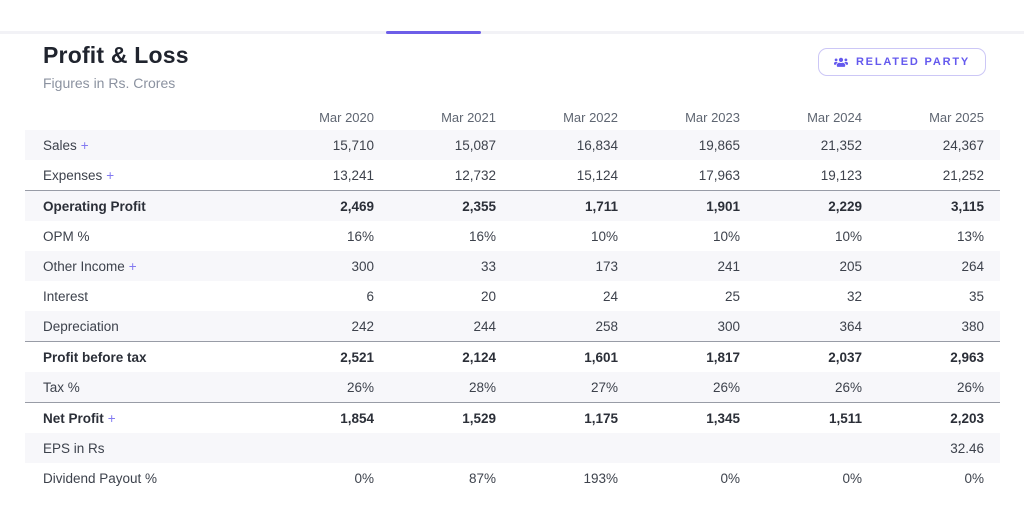 Image resolution: width=1024 pixels, height=512 pixels. I want to click on value-cell: 173, so click(606, 266).